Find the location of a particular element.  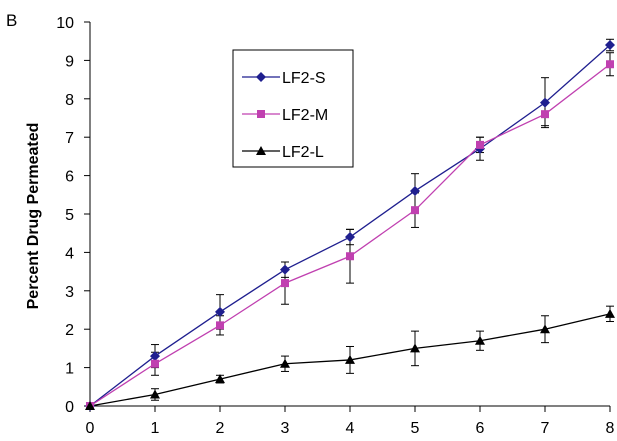

legend-label-lf2-l: LF2-L is located at coordinates (303, 152).